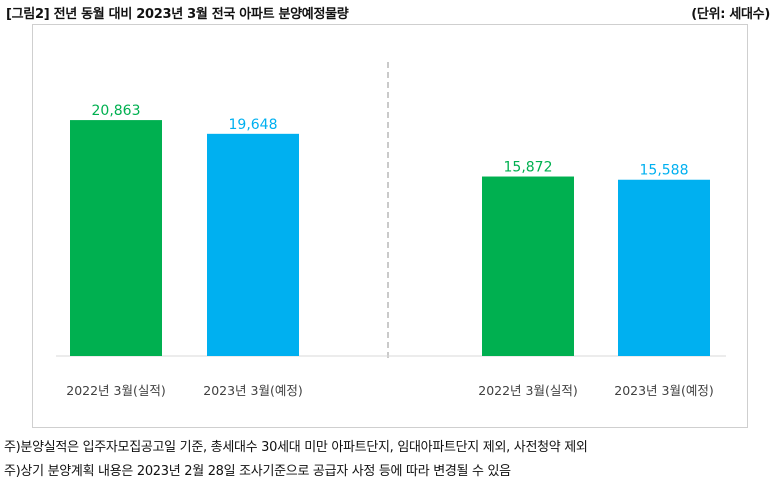  What do you see at coordinates (253, 125) in the screenshot?
I see `data-label-1-2: 19,648` at bounding box center [253, 125].